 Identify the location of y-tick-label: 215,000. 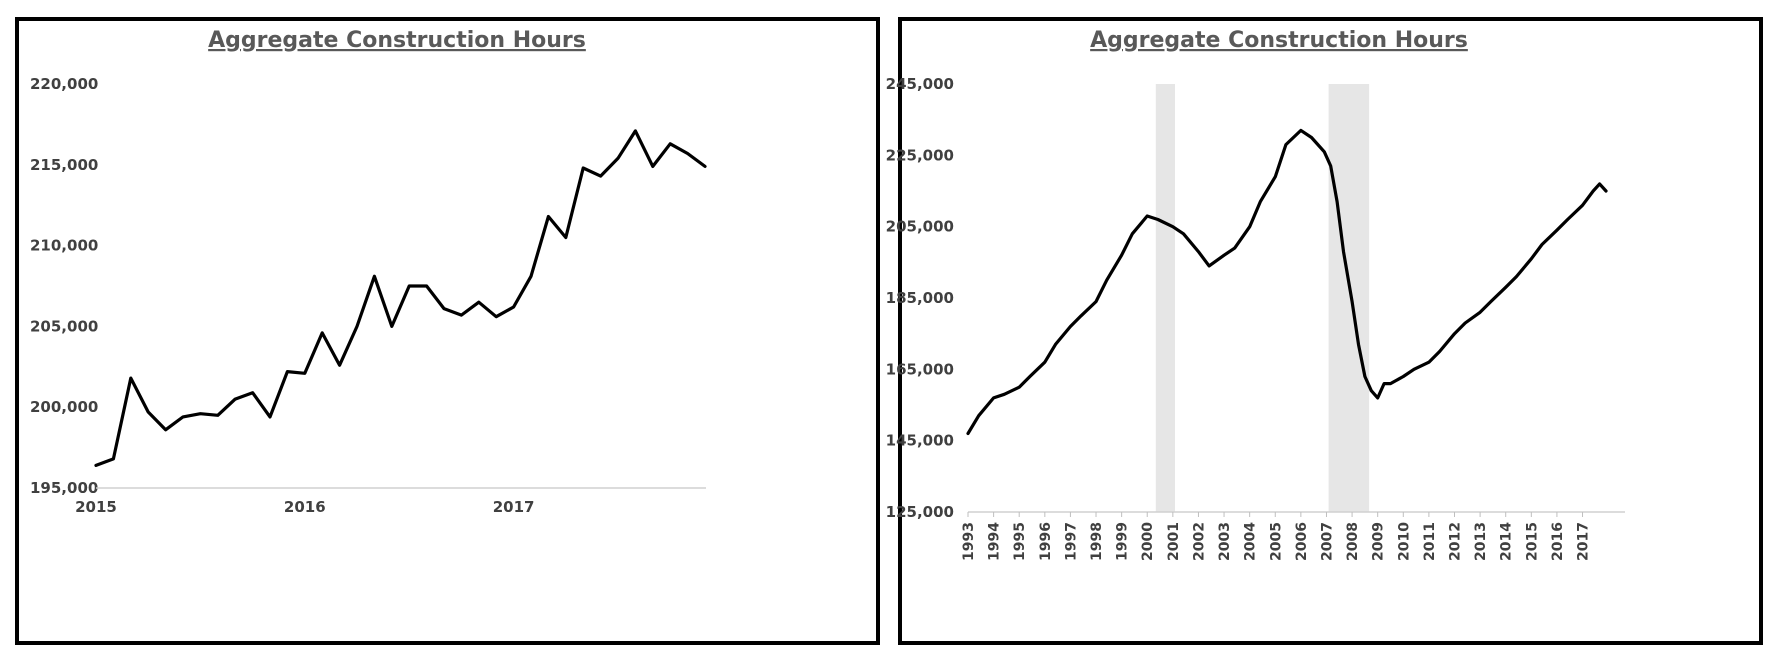
(64, 165).